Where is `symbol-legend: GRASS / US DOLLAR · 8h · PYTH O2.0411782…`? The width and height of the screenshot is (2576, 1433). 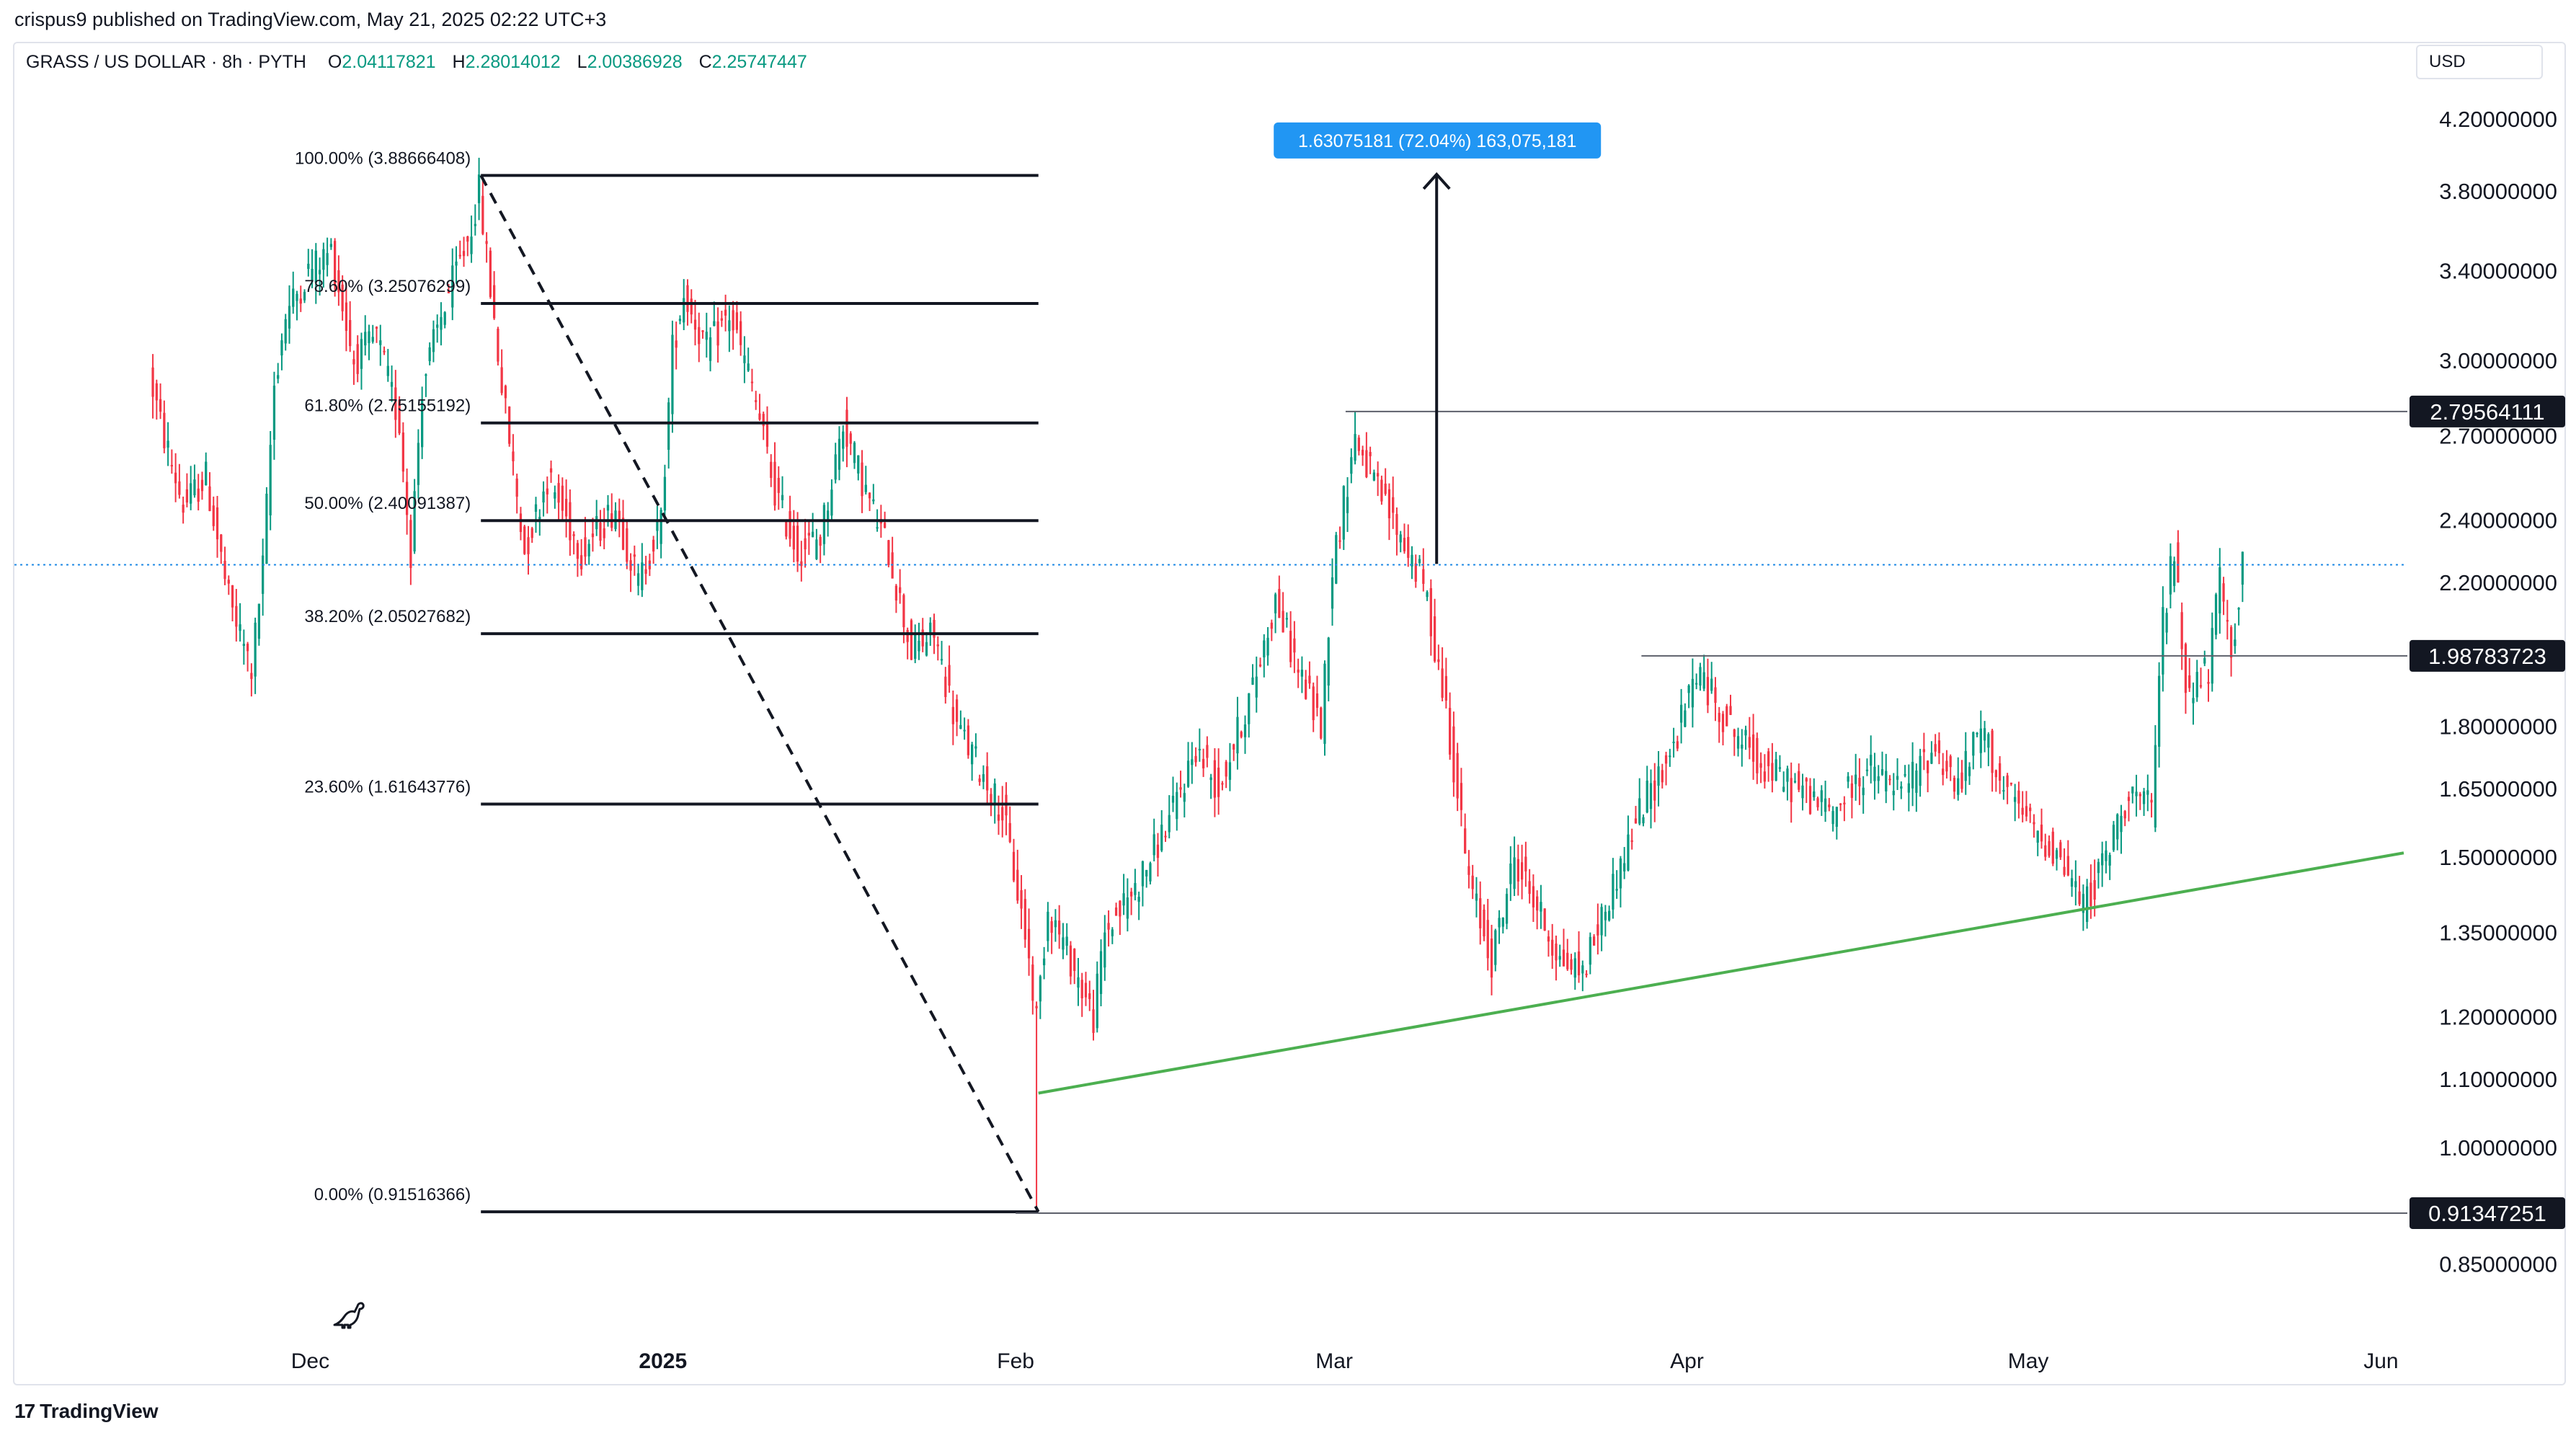
symbol-legend: GRASS / US DOLLAR · 8h · PYTH O2.0411782… is located at coordinates (422, 62).